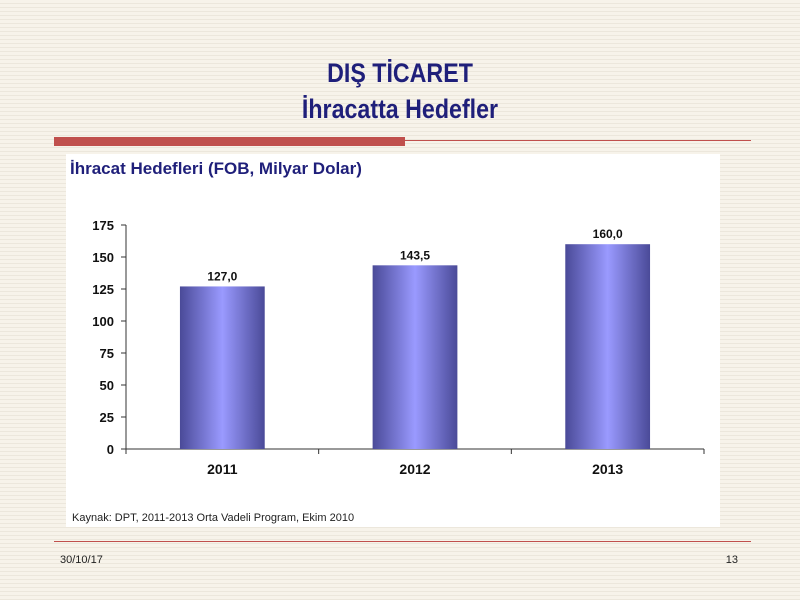 The width and height of the screenshot is (800, 600). Describe the element at coordinates (402, 541) in the screenshot. I see `footer-divider` at that location.